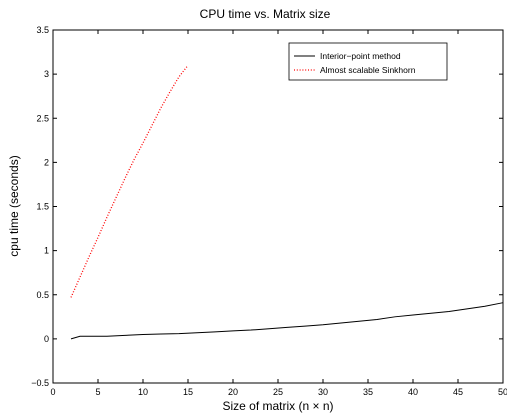 This screenshot has width=507, height=420. What do you see at coordinates (42, 118) in the screenshot?
I see `y-tick-label: 2.5` at bounding box center [42, 118].